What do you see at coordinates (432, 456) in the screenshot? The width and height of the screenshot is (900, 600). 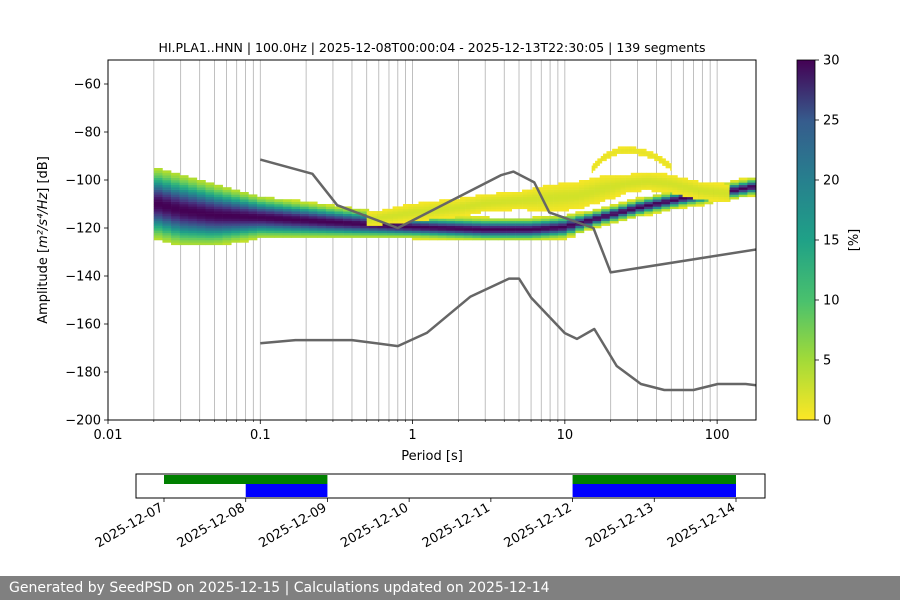 I see `x-axis-label: Period [s]` at bounding box center [432, 456].